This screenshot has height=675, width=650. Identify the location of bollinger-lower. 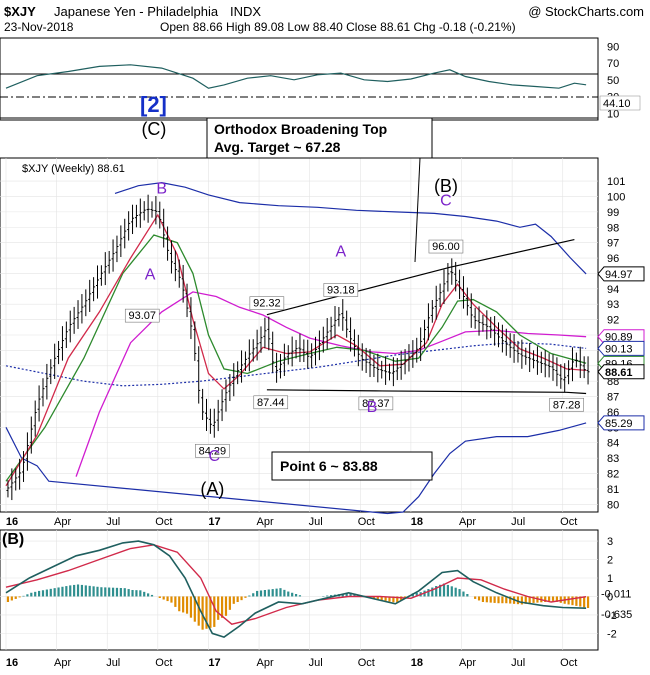
(296, 468).